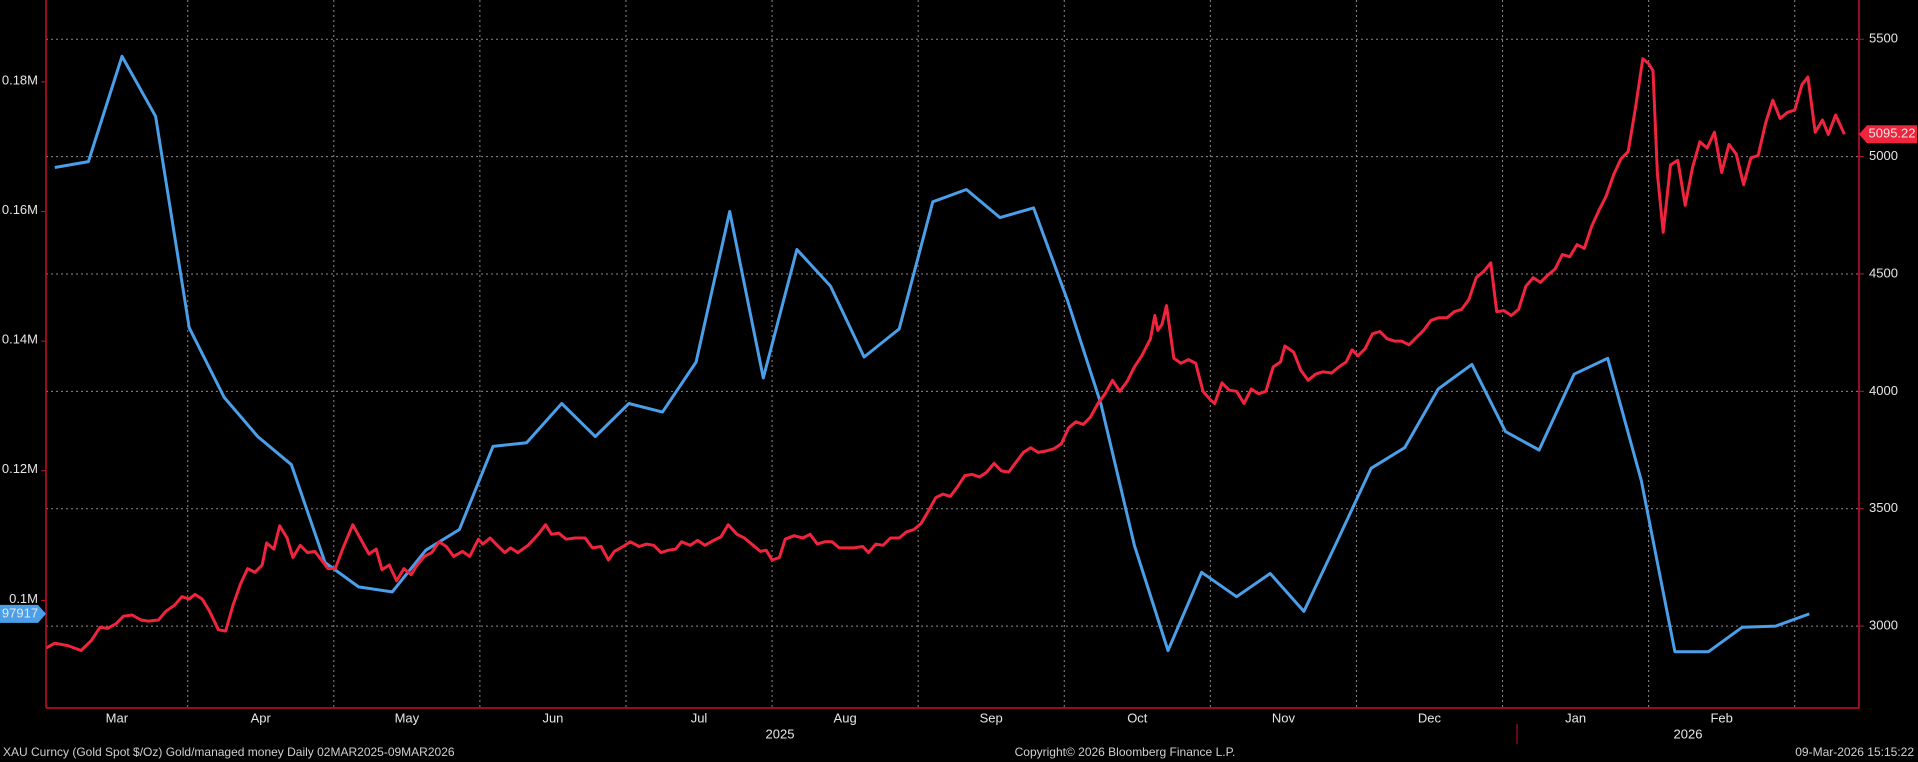 Image resolution: width=1918 pixels, height=762 pixels. Describe the element at coordinates (1137, 717) in the screenshot. I see `x-tick-label: Oct` at that location.